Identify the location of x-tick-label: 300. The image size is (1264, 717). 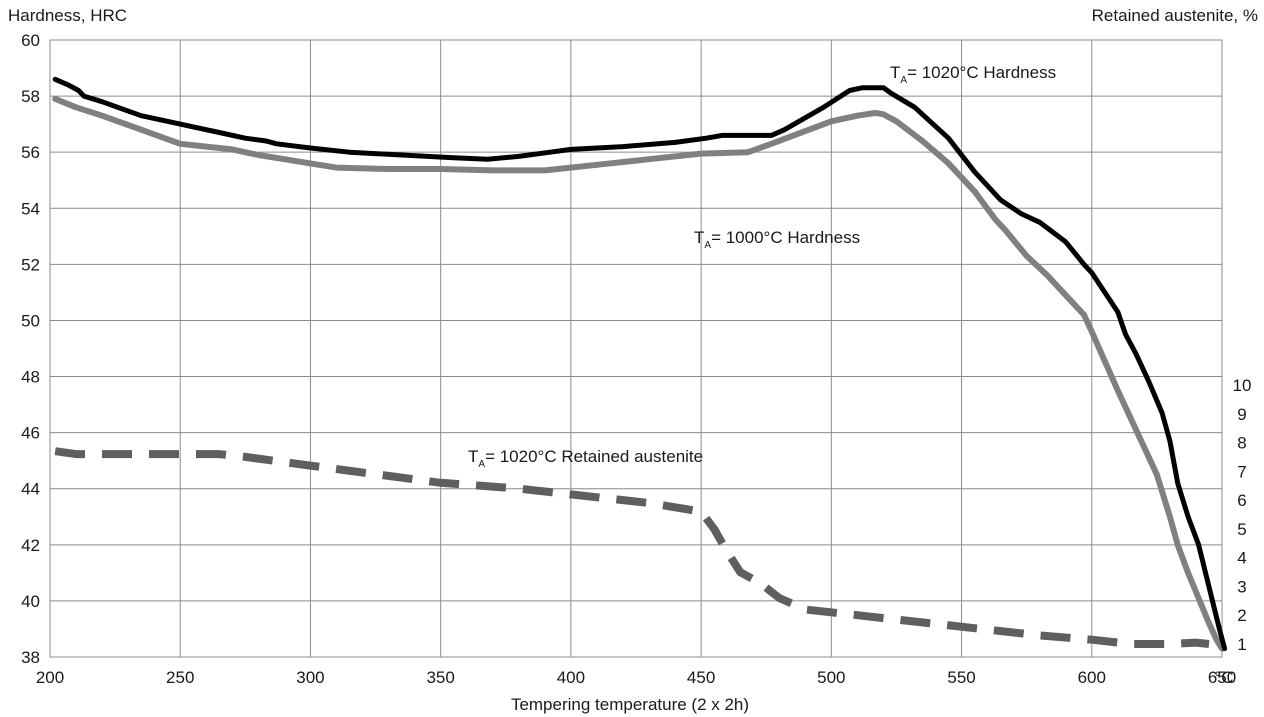
(310, 677).